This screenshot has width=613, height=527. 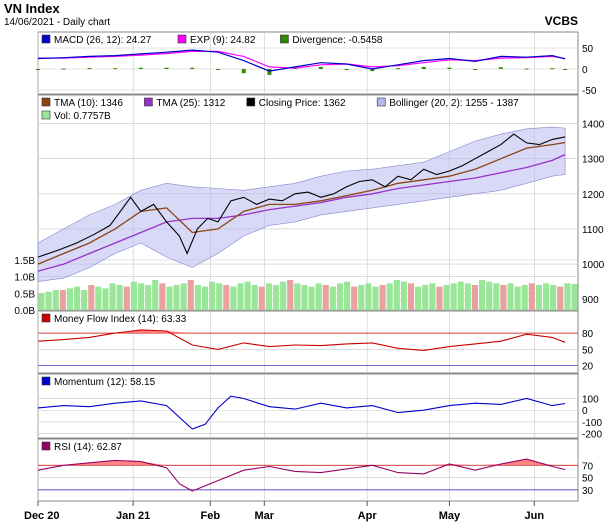 I want to click on macd-legend-0: MACD (26, 12): 24.27, so click(x=103, y=40).